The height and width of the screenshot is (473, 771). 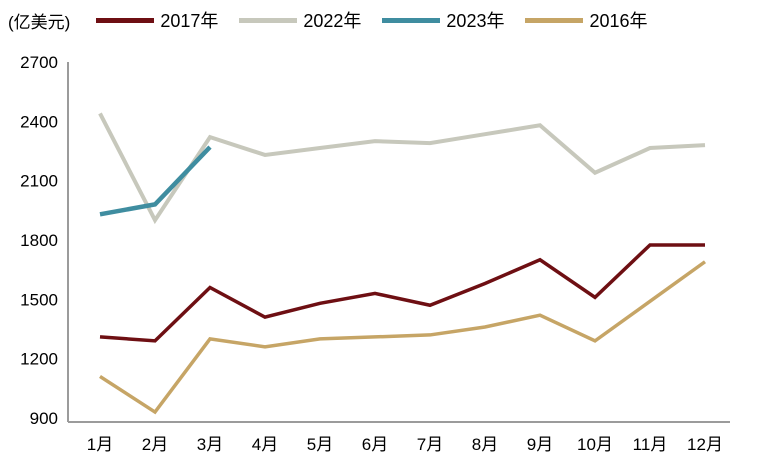 What do you see at coordinates (39, 62) in the screenshot?
I see `y-tick-label: 2700` at bounding box center [39, 62].